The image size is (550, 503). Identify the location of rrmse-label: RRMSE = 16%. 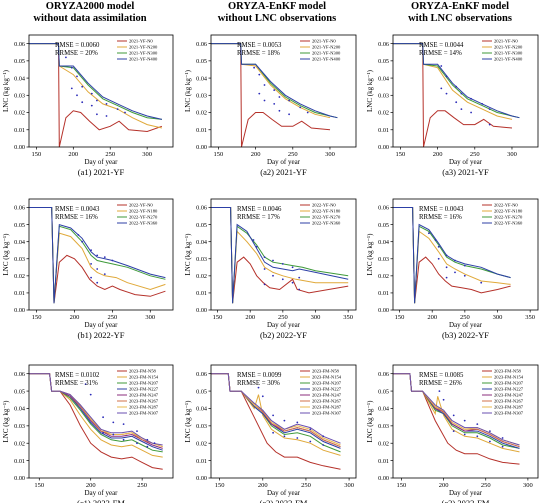
(440, 217).